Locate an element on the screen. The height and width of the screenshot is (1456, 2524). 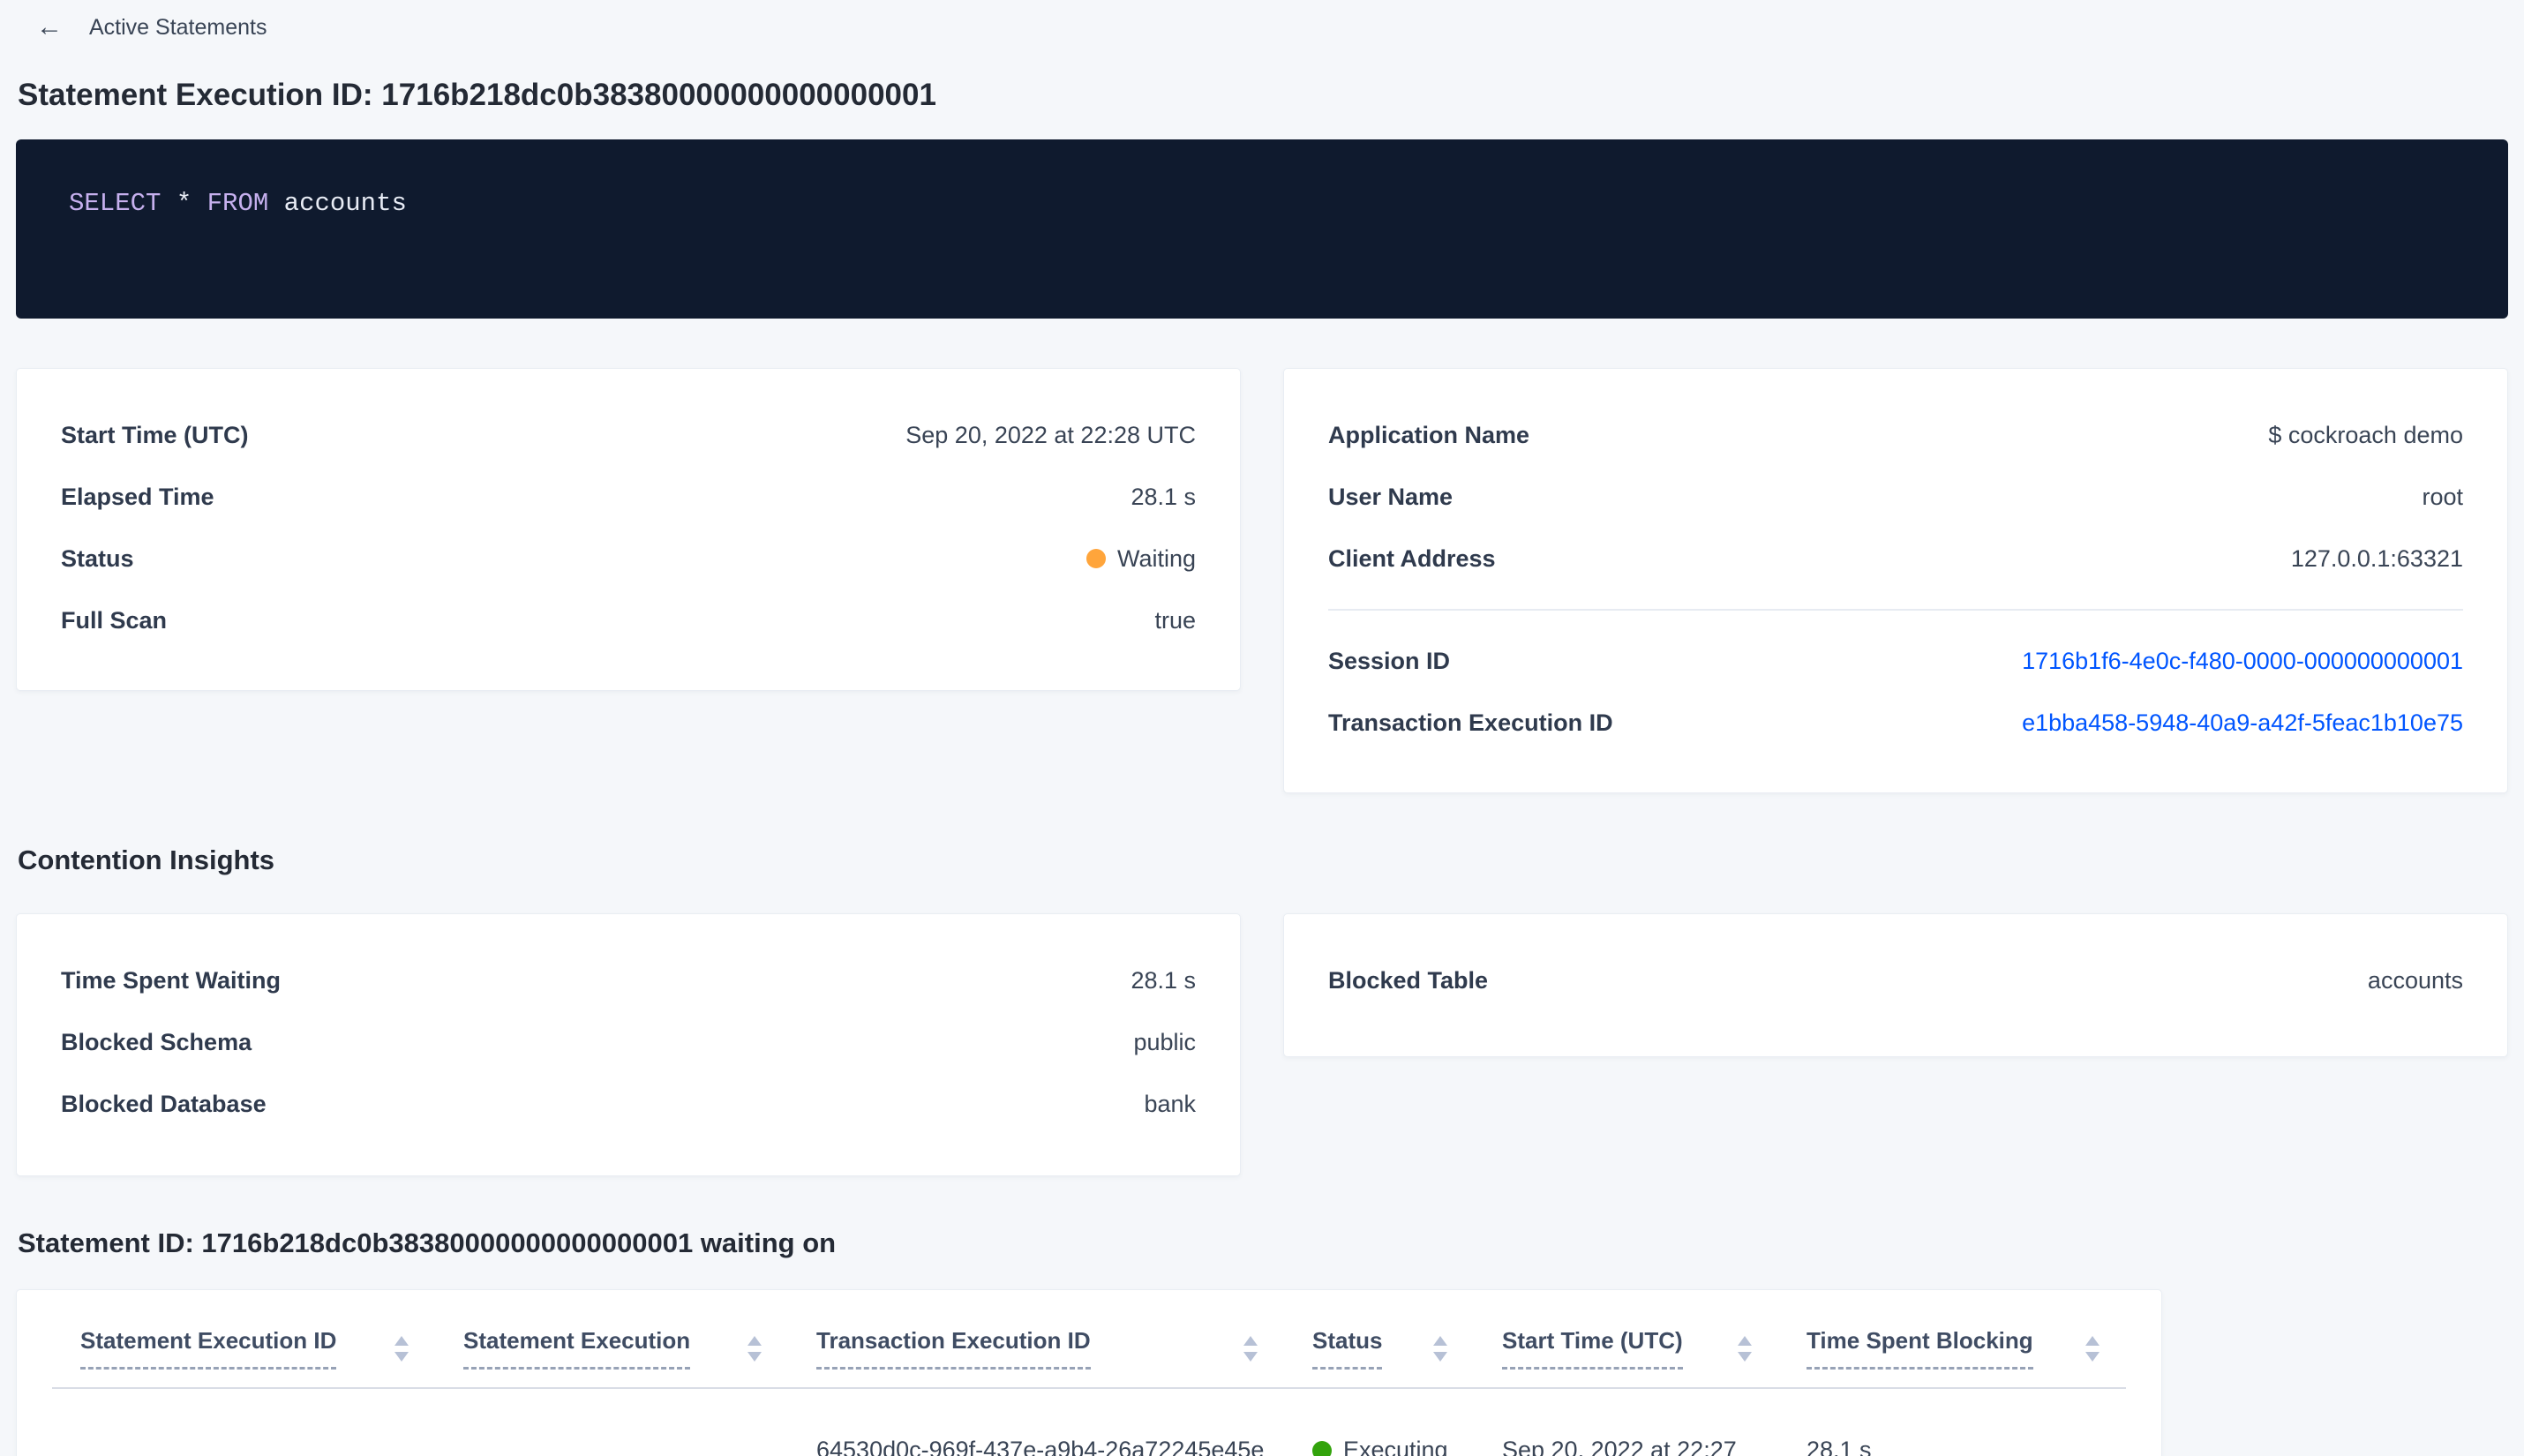
full-scan-label: Full Scan is located at coordinates (114, 620).